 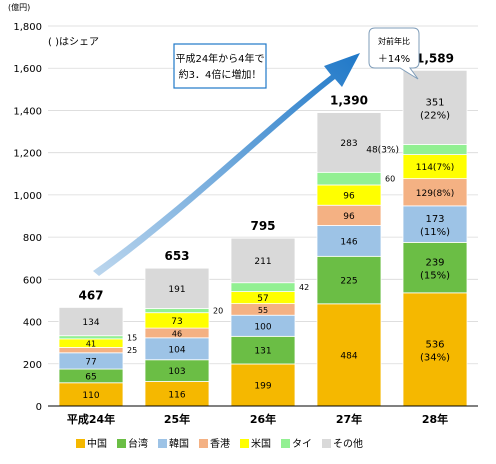 I want to click on data-label: 41, so click(x=91, y=344).